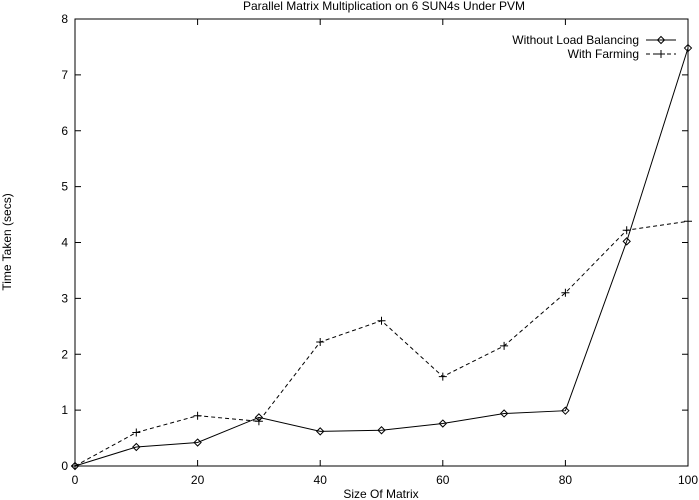 The image size is (699, 500). I want to click on legend-label: Without Load Balancing, so click(575, 40).